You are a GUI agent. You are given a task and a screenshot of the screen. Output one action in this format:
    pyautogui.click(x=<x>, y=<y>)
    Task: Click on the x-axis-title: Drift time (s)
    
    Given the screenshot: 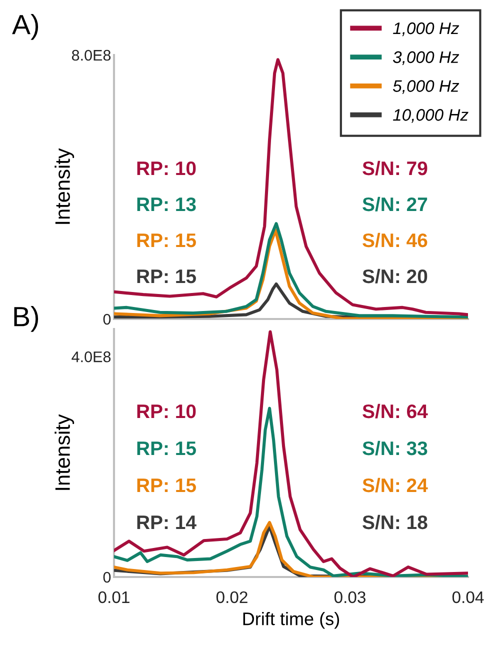 What is the action you would take?
    pyautogui.click(x=291, y=620)
    